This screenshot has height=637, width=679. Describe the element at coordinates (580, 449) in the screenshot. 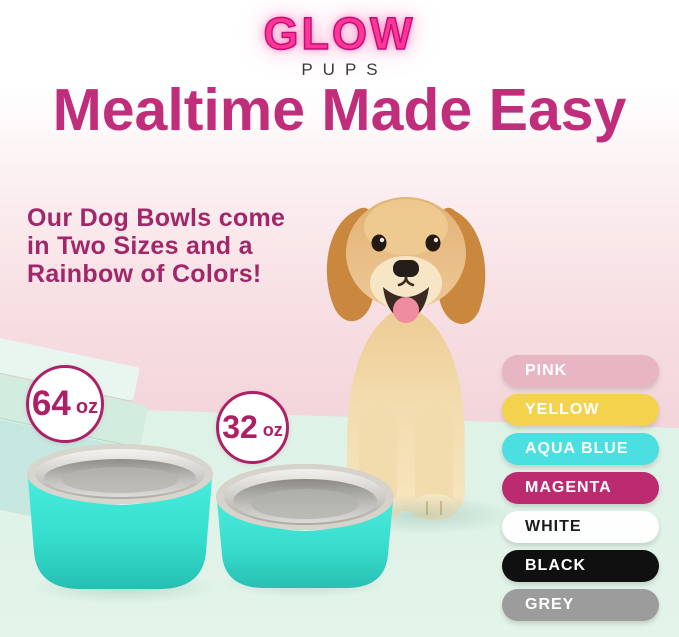

I see `swatch-aqua-blue: AQUA BLUE` at that location.